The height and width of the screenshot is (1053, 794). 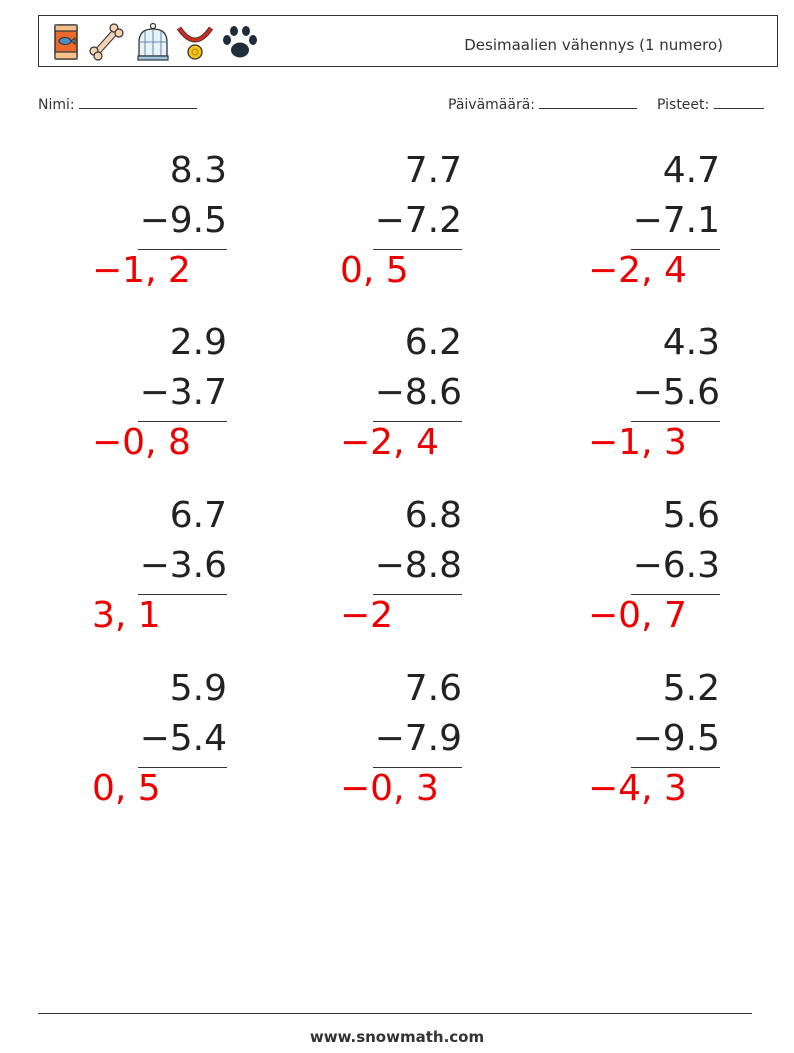 I want to click on minuend: 5.2, so click(x=691, y=688).